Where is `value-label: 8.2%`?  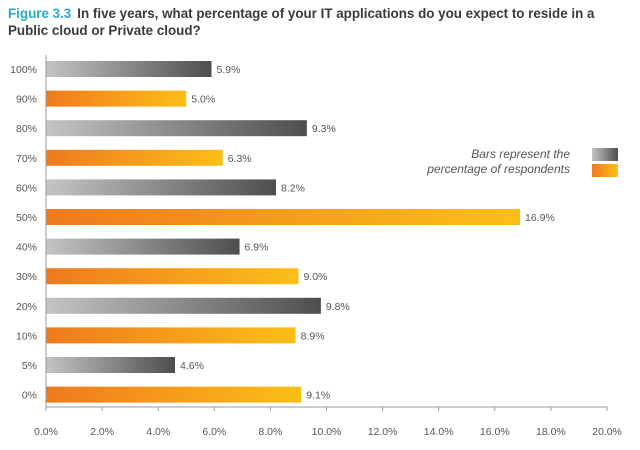
value-label: 8.2% is located at coordinates (293, 188).